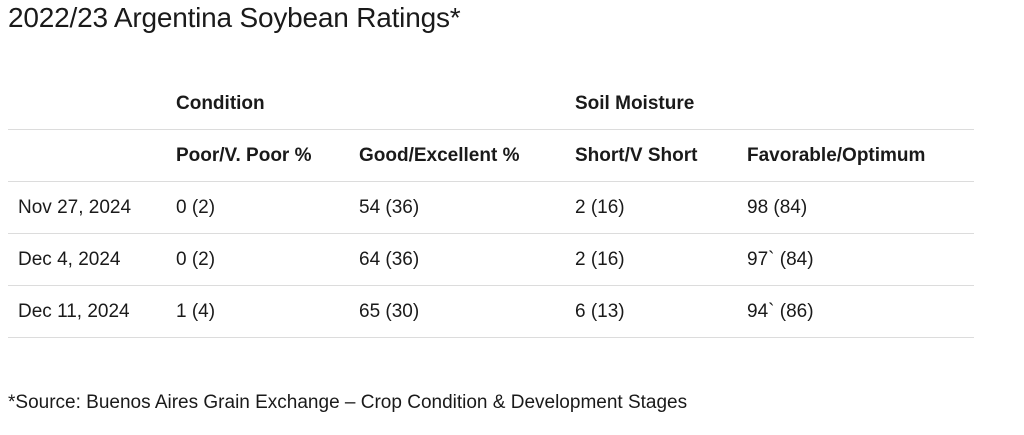  I want to click on column-header-short: Short/V Short, so click(636, 155).